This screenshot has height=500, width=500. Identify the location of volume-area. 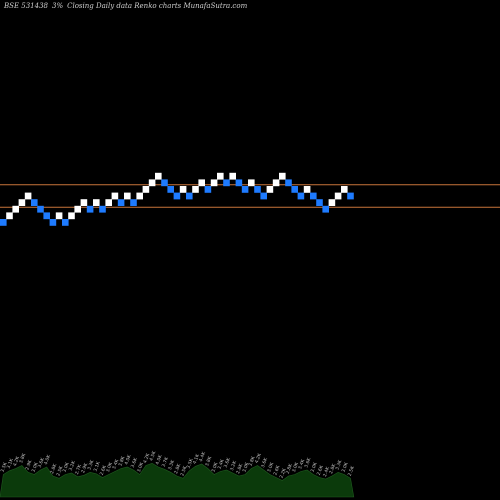
(177, 480).